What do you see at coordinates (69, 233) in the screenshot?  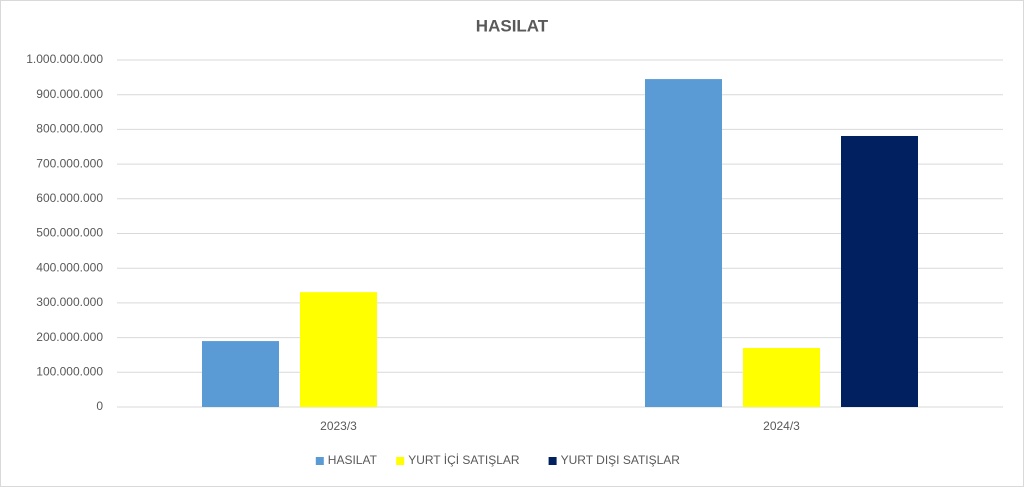 I see `y-tick-label: 500.000.000` at bounding box center [69, 233].